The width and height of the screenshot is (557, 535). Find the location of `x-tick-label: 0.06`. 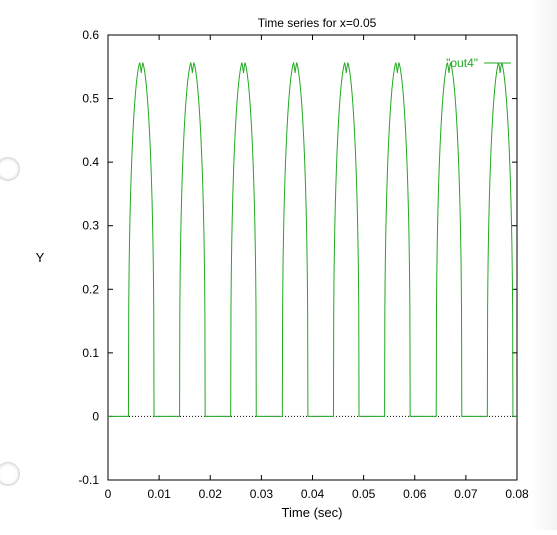

x-tick-label: 0.06 is located at coordinates (415, 494).